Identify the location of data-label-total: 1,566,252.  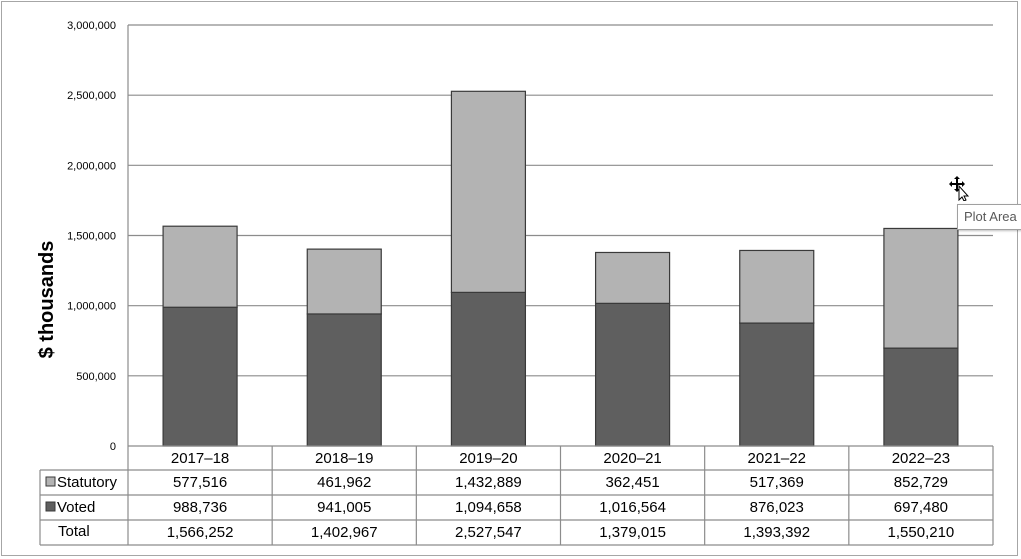
(200, 532).